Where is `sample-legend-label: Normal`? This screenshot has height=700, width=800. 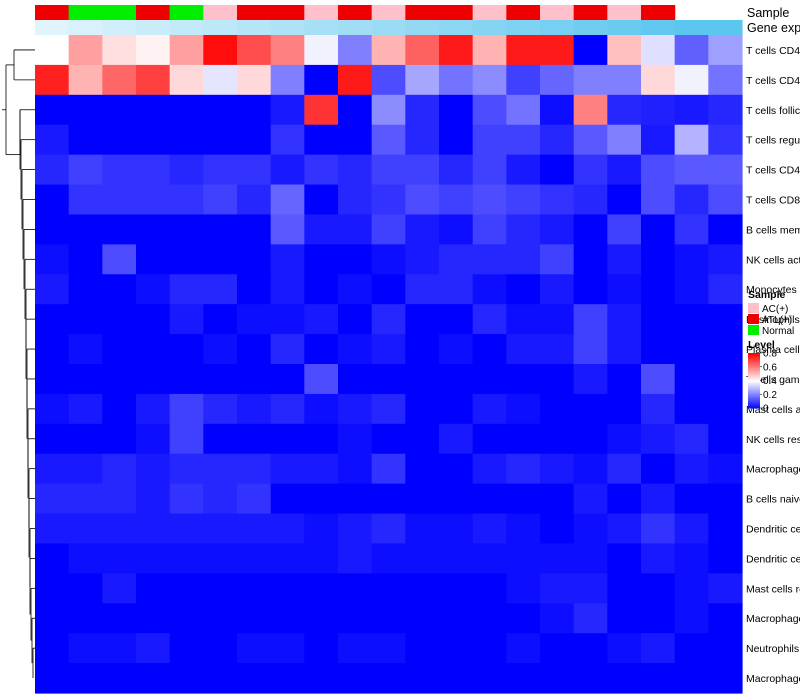
sample-legend-label: Normal is located at coordinates (778, 331).